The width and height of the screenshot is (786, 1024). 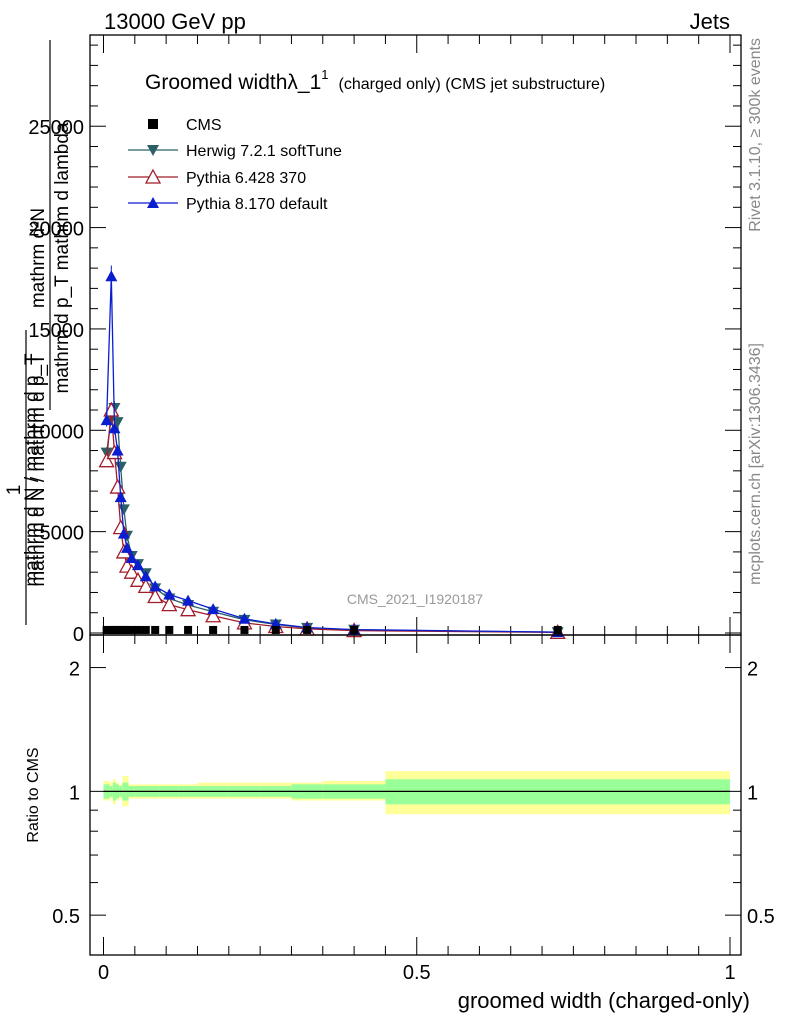 I want to click on plot-title-sup: 1, so click(x=324, y=74).